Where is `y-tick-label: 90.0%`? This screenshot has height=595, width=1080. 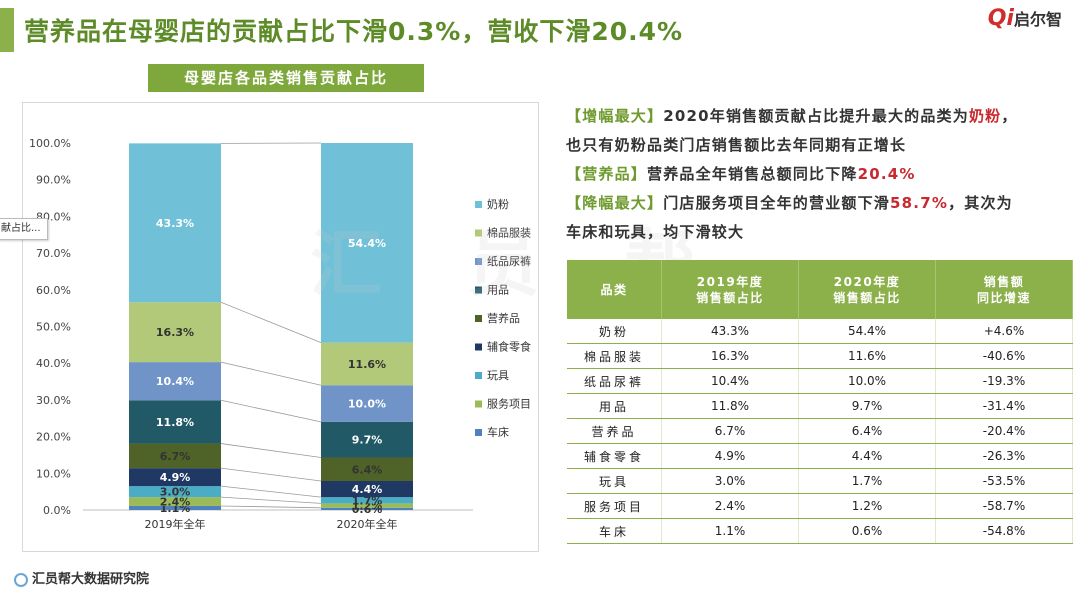 y-tick-label: 90.0% is located at coordinates (53, 180).